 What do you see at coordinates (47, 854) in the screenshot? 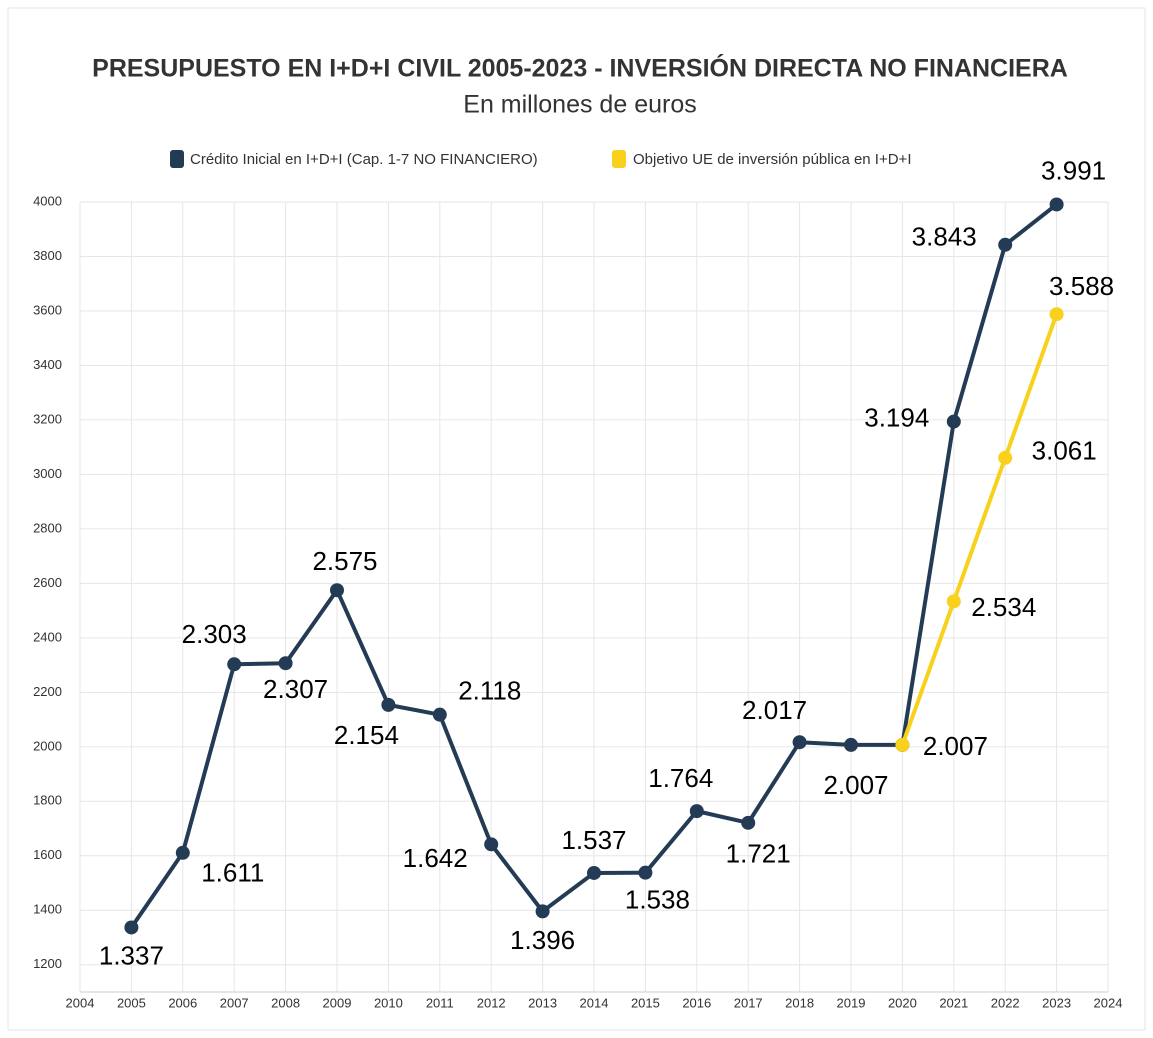
I see `y-tick-label: 1600` at bounding box center [47, 854].